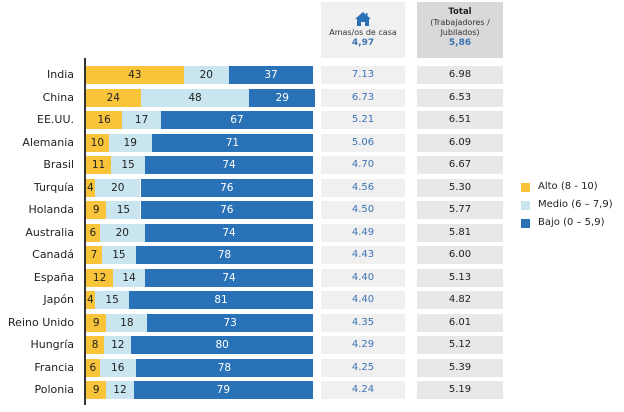  Describe the element at coordinates (363, 367) in the screenshot. I see `amas-de-casa-value: 4.25` at that location.